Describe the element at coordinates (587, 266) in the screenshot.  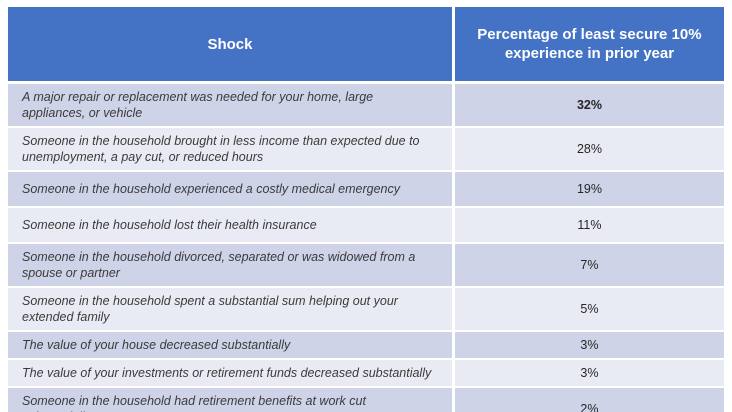
I see `value-cell: 7%` at that location.